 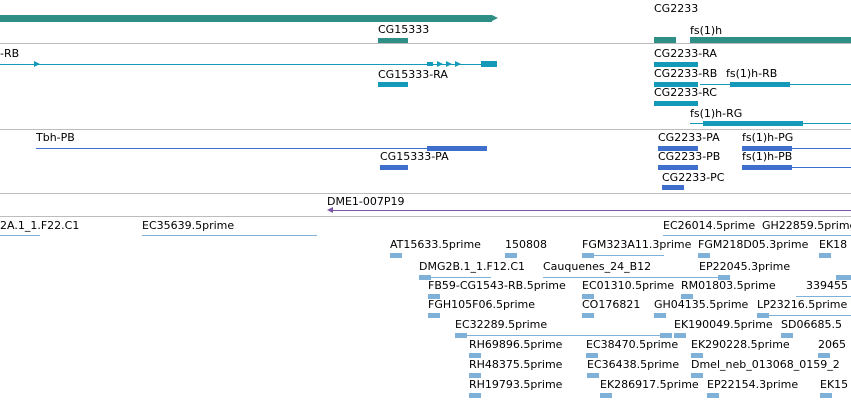 I want to click on est-label: RH19793.5prime, so click(x=516, y=384).